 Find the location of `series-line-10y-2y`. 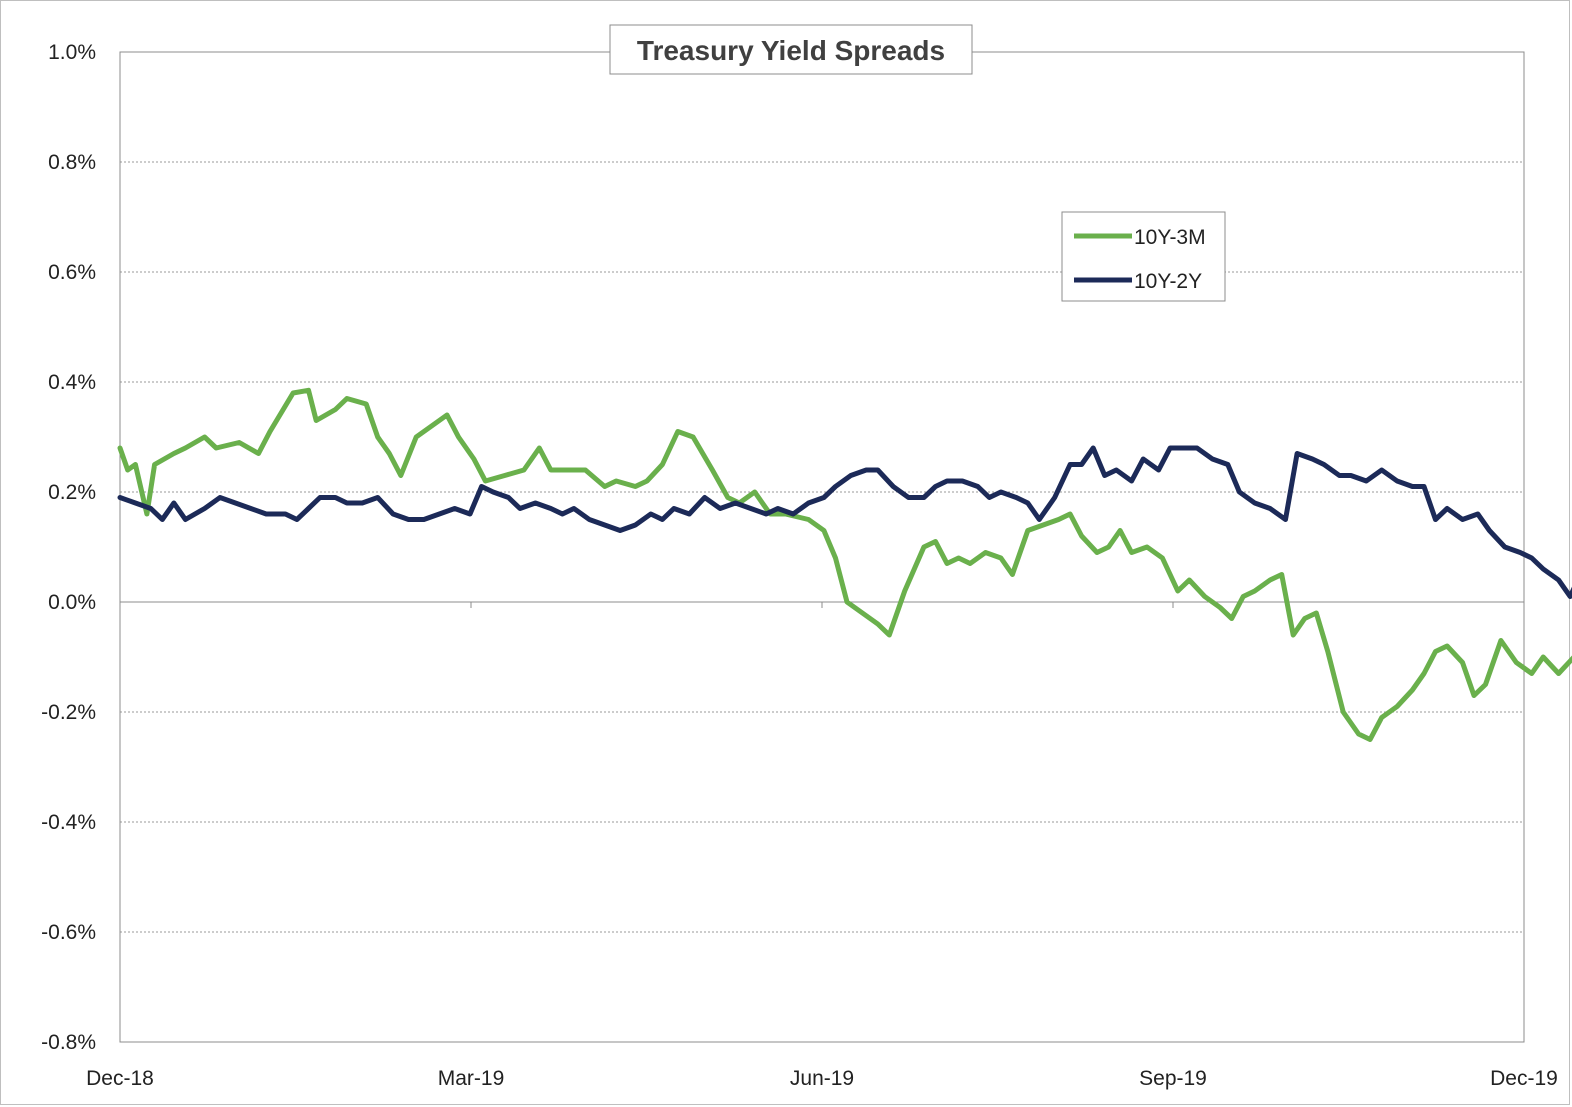

series-line-10y-2y is located at coordinates (844, 522).